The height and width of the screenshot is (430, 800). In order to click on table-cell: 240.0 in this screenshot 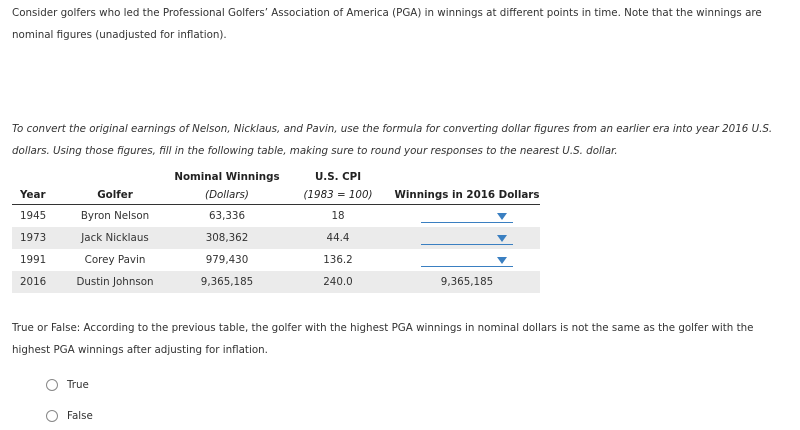, I will do `click(338, 282)`.